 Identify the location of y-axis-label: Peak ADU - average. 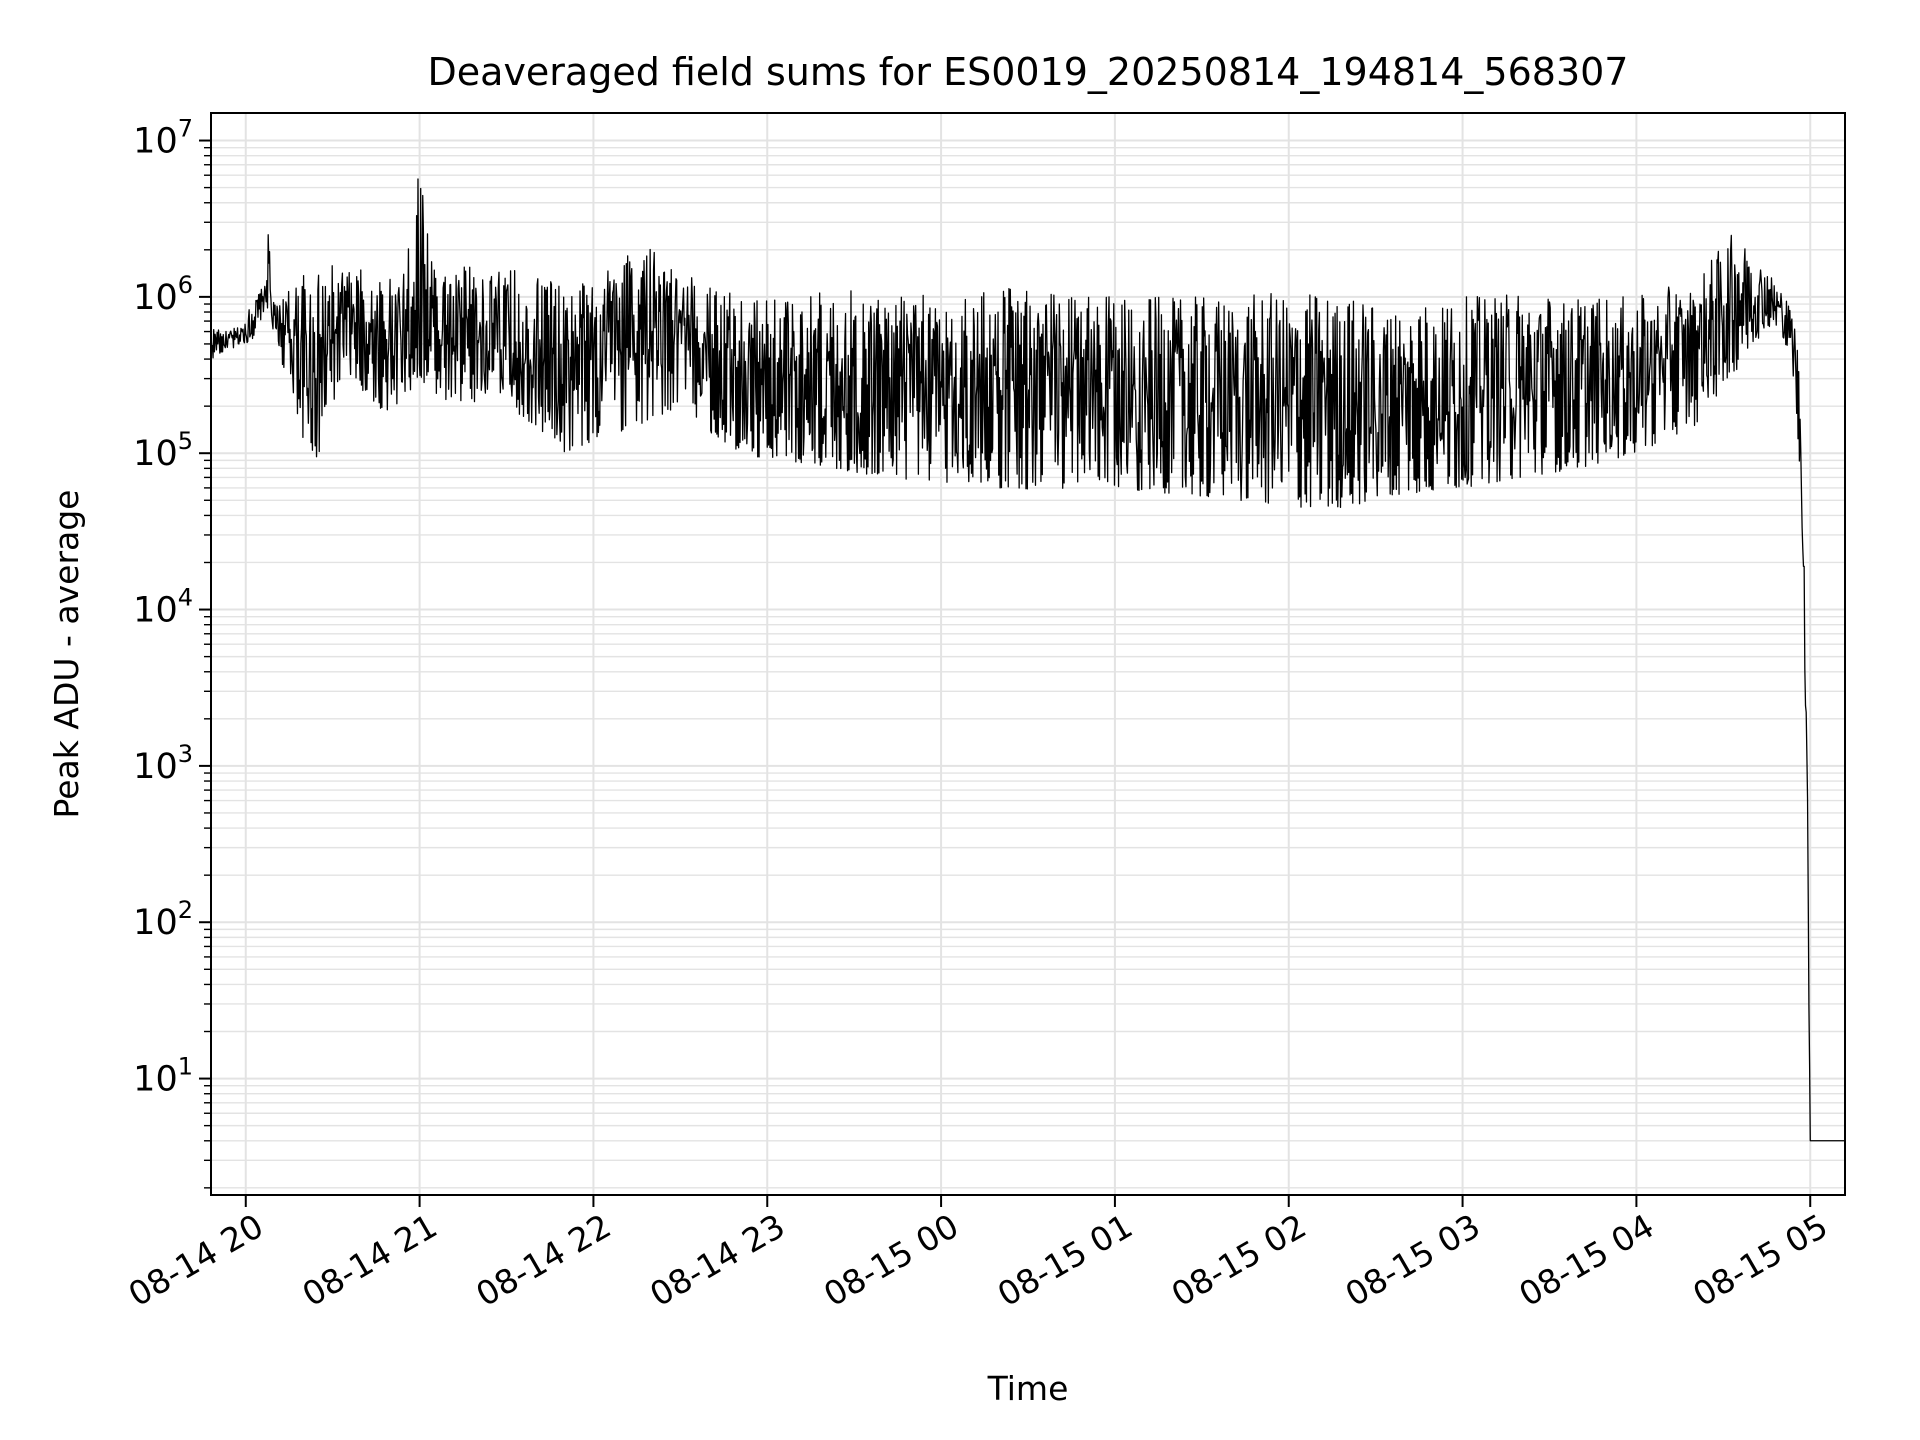
(66, 654).